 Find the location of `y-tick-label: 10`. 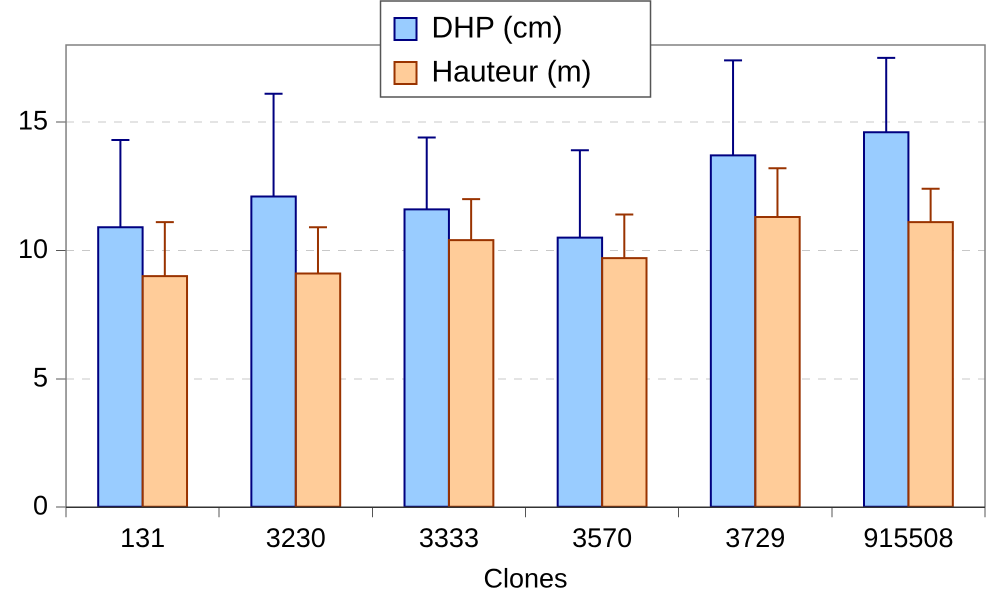

y-tick-label: 10 is located at coordinates (33, 249).